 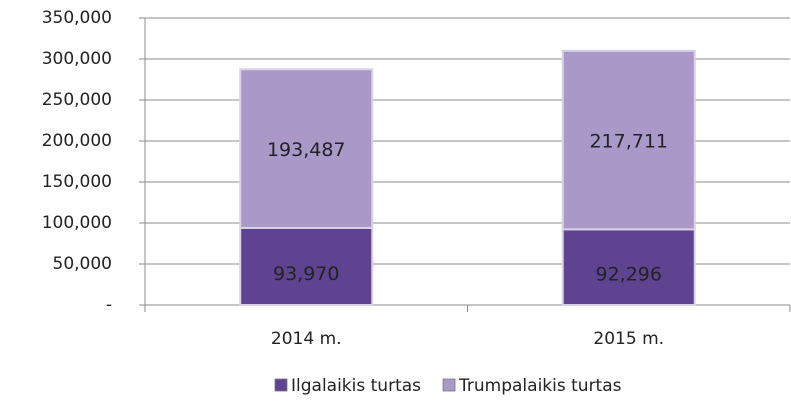 What do you see at coordinates (540, 386) in the screenshot?
I see `legend-label: Trumpalaikis turtas` at bounding box center [540, 386].